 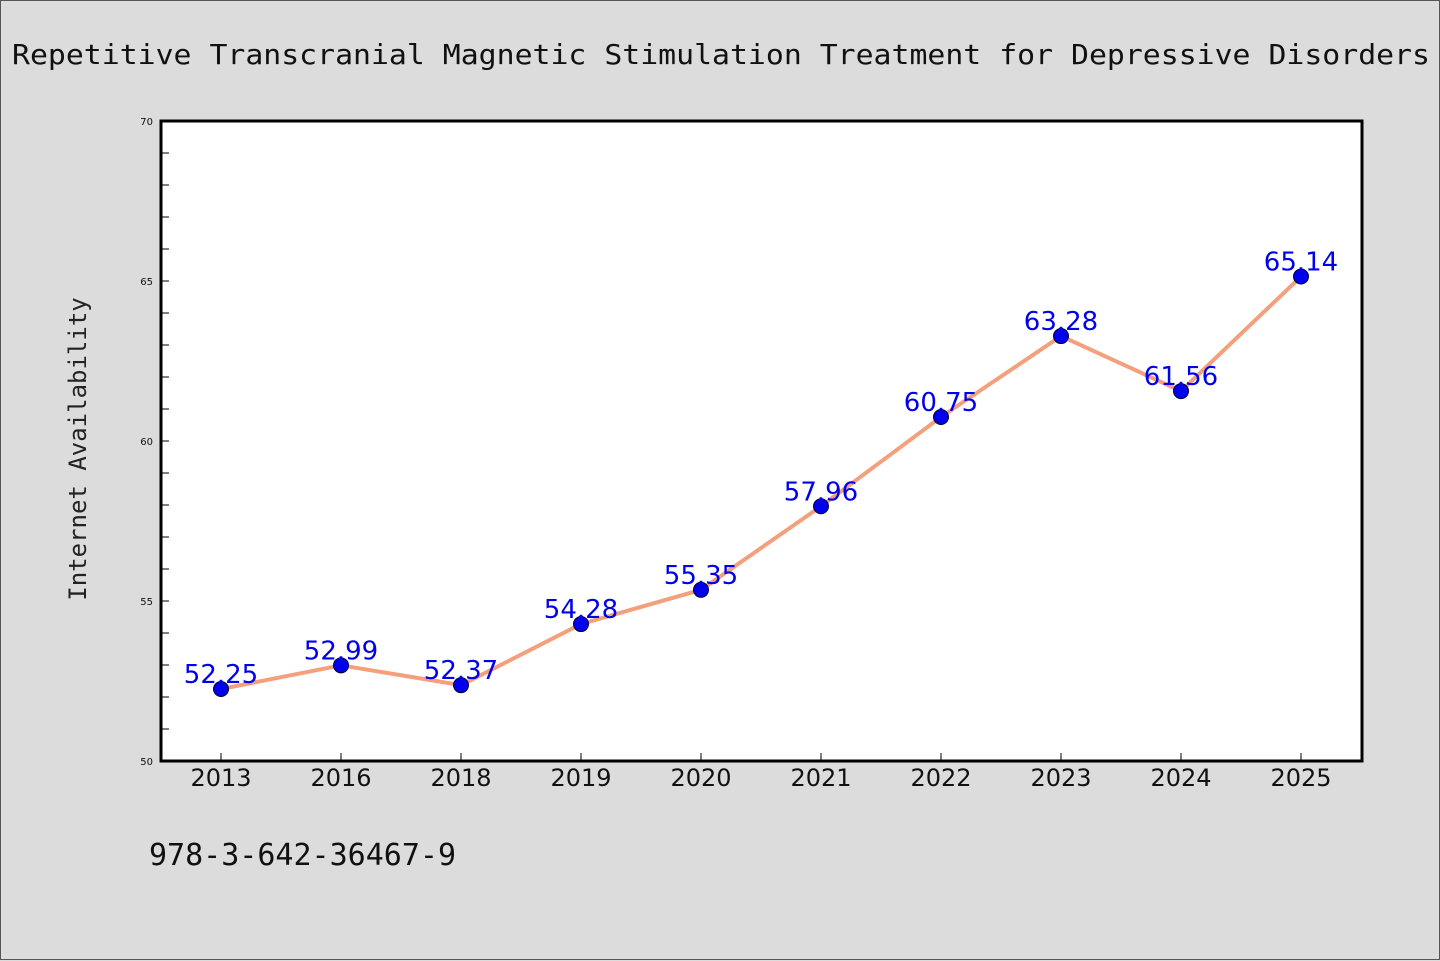 I want to click on data-label: 54.28, so click(x=581, y=610).